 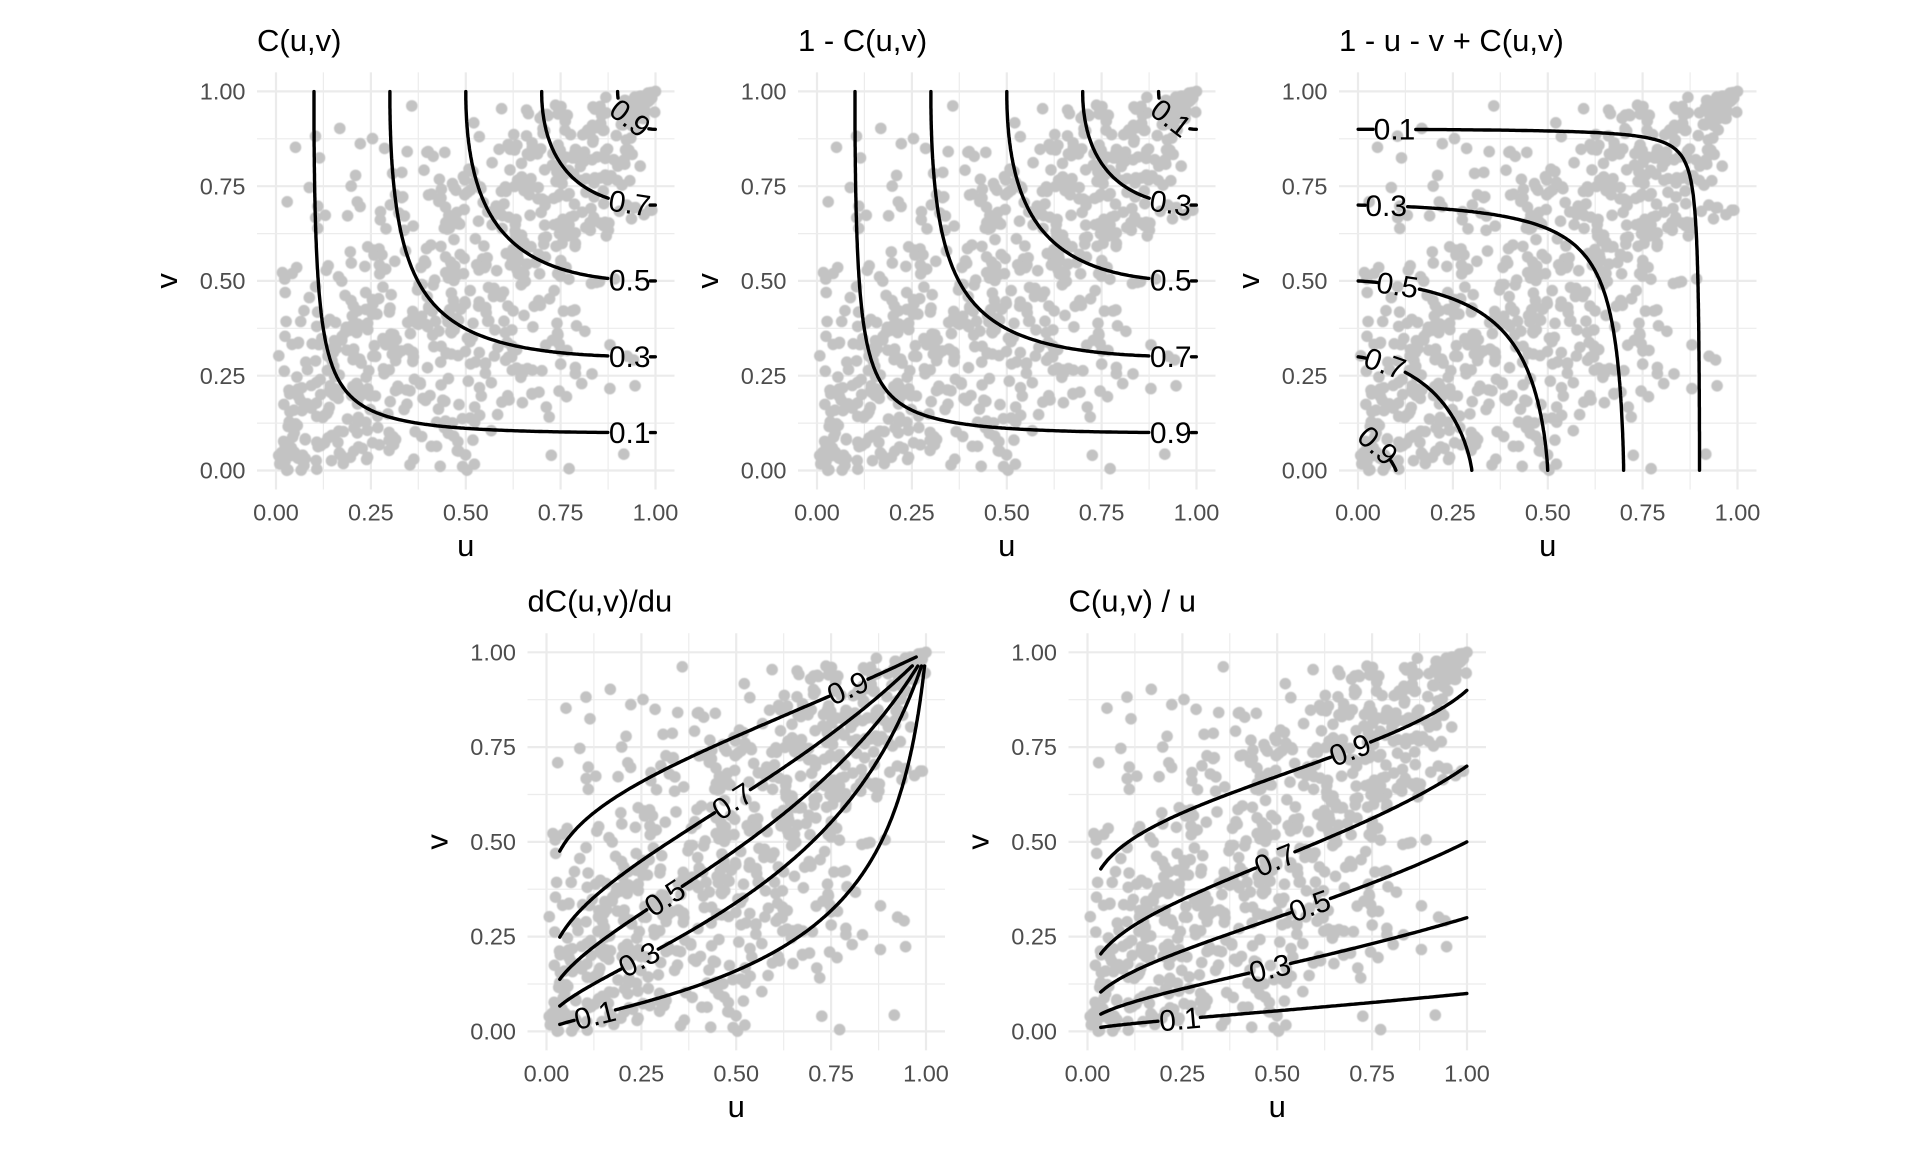 I want to click on svg-text: 1 - C(u,v), so click(x=862, y=40).